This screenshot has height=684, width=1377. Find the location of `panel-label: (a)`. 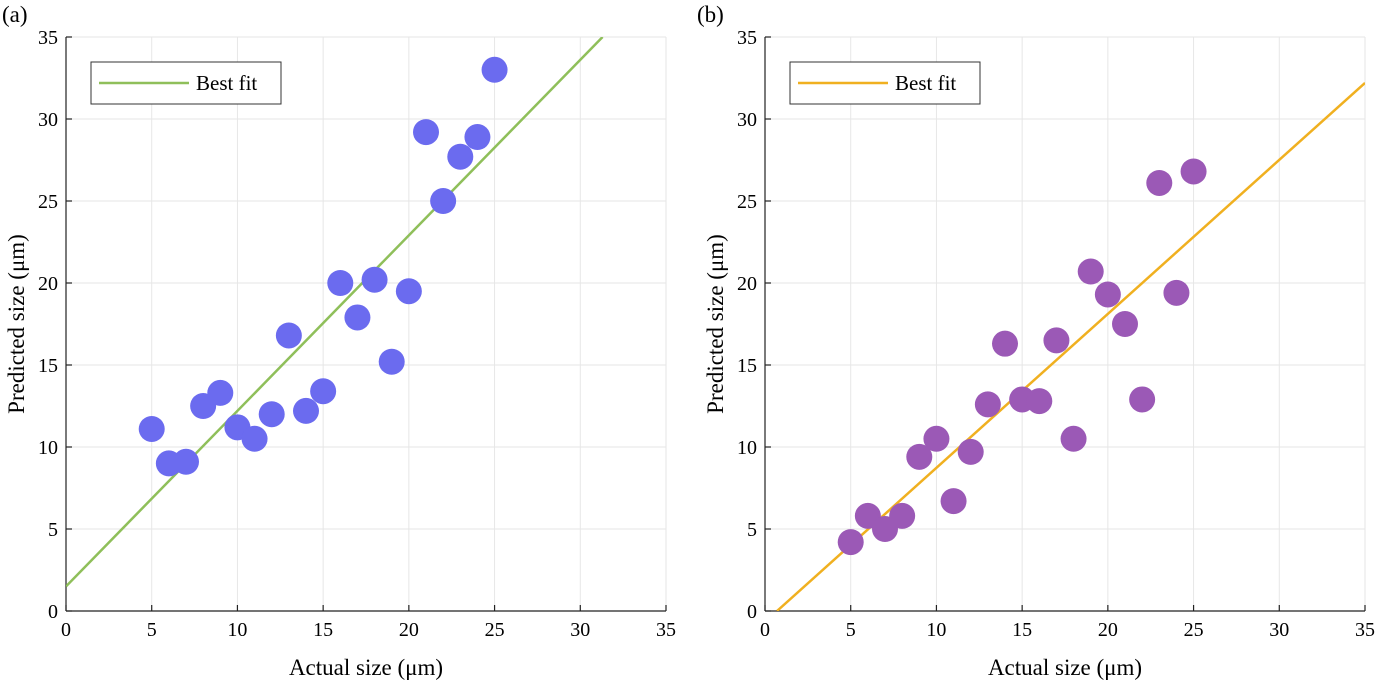

panel-label: (a) is located at coordinates (15, 14).